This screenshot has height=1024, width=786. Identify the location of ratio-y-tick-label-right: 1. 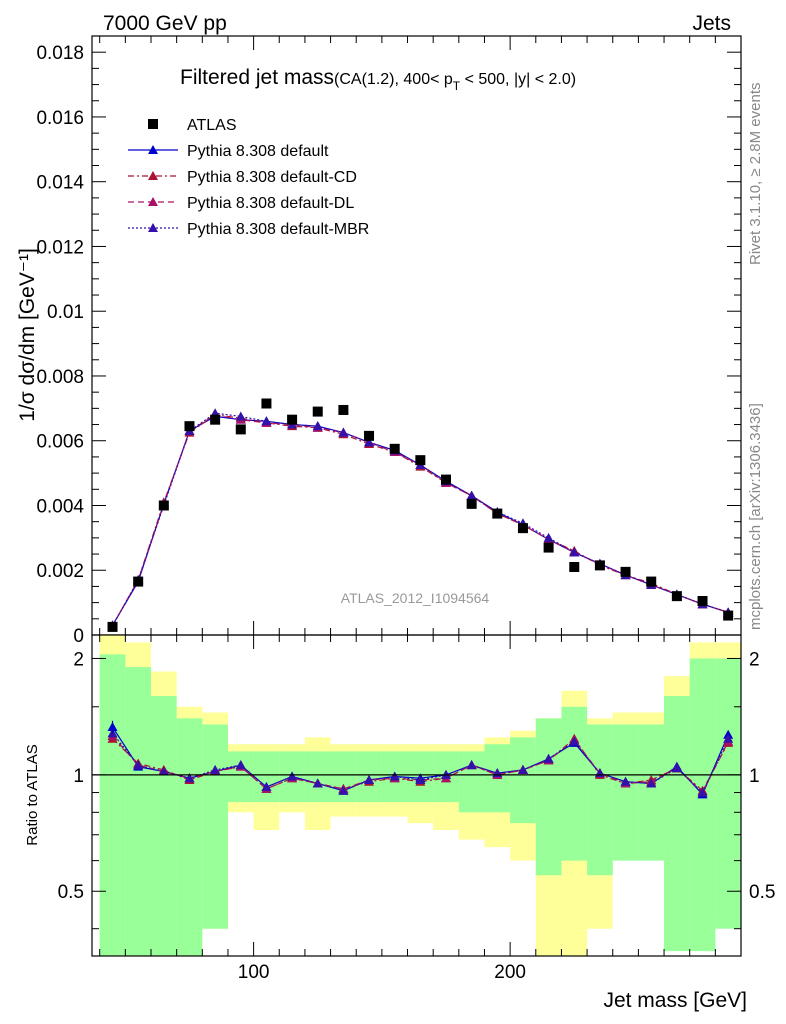
(754, 776).